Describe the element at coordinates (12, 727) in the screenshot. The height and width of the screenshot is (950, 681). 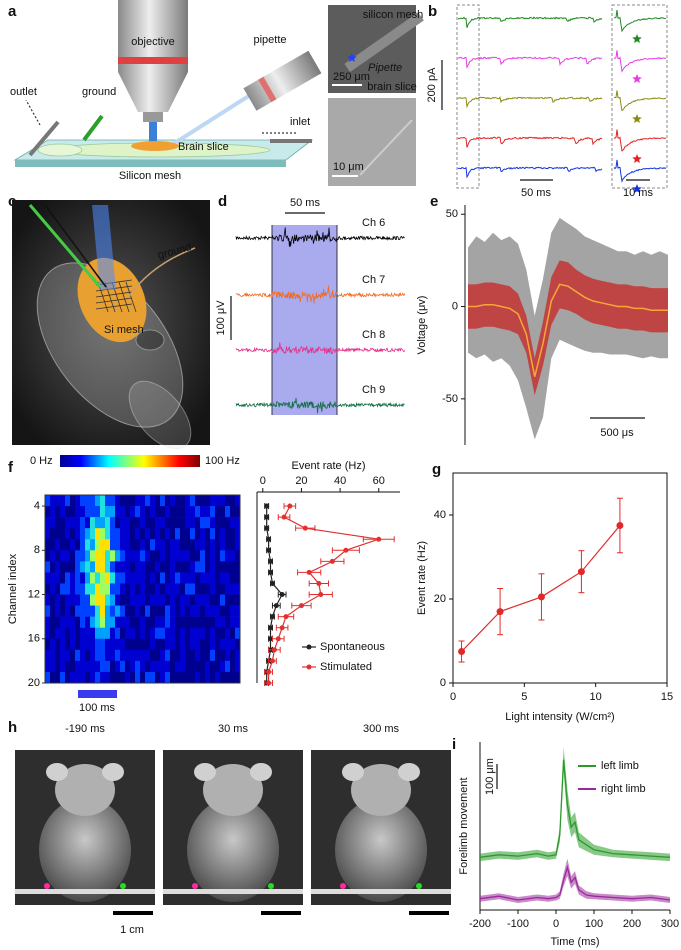
I see `panel-label: h` at that location.